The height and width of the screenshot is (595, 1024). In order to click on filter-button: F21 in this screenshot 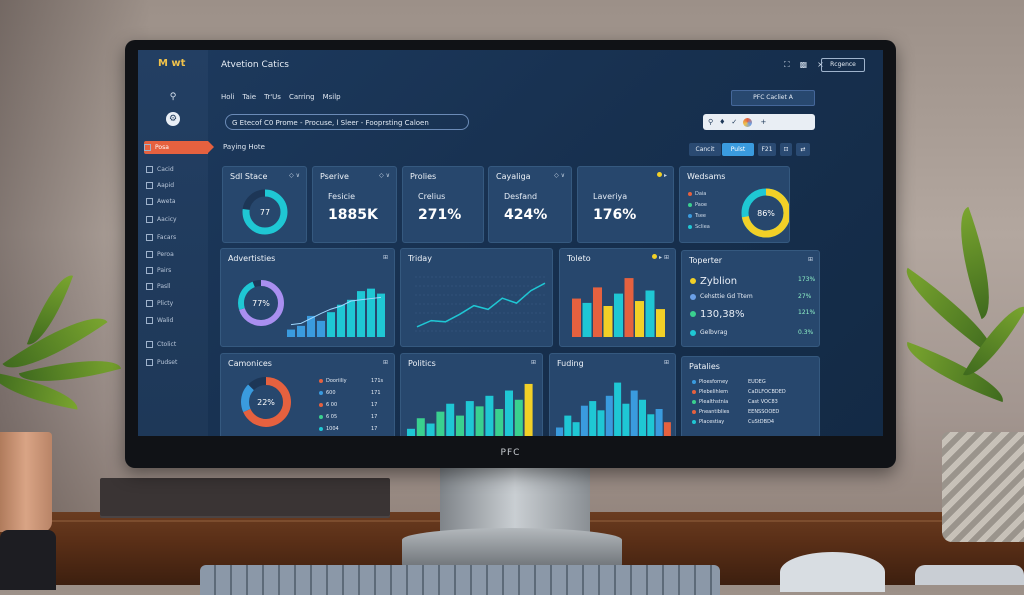, I will do `click(767, 149)`.